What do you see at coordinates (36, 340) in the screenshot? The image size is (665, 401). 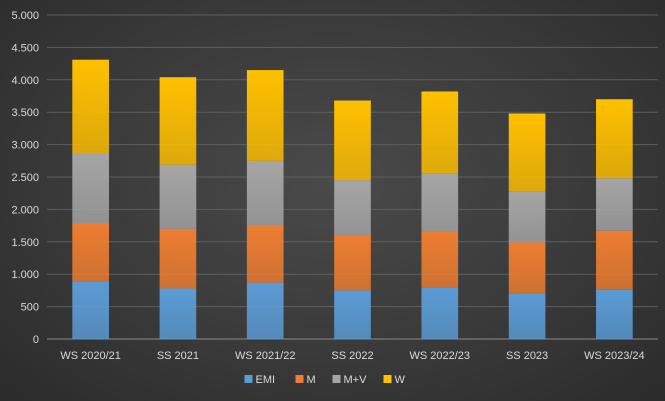 I see `y-tick-label: 0` at bounding box center [36, 340].